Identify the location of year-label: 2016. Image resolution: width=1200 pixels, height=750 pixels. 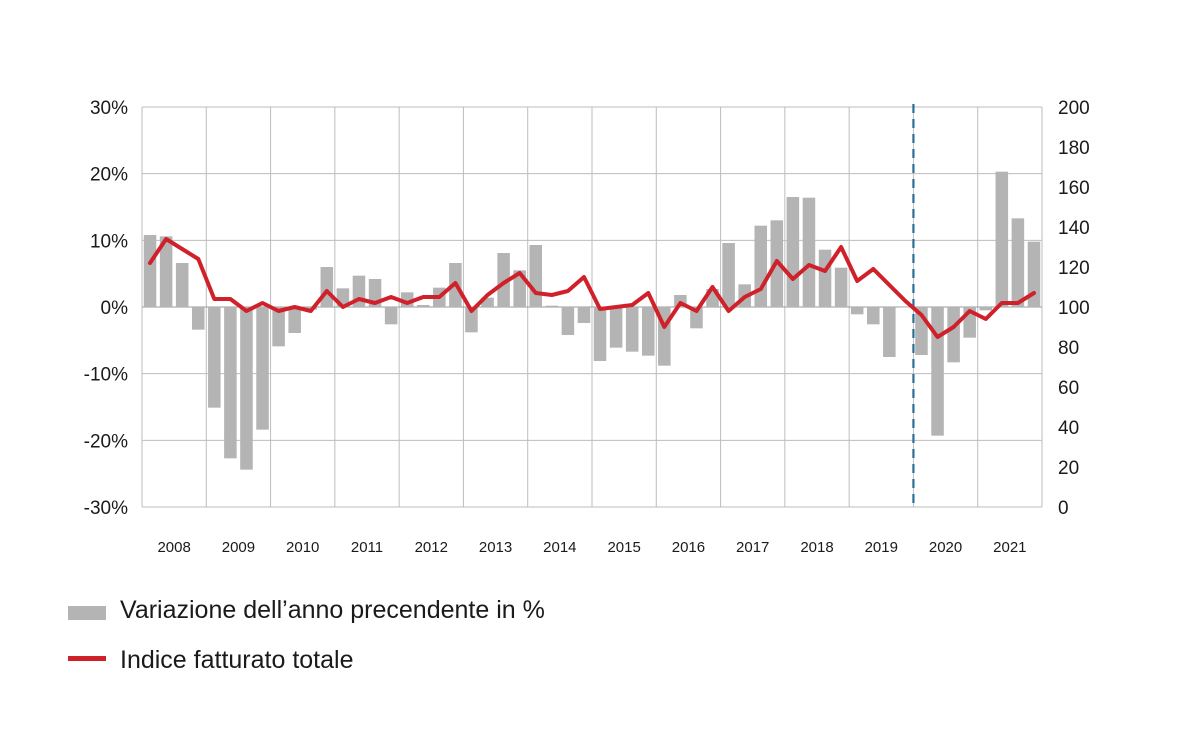
(688, 547).